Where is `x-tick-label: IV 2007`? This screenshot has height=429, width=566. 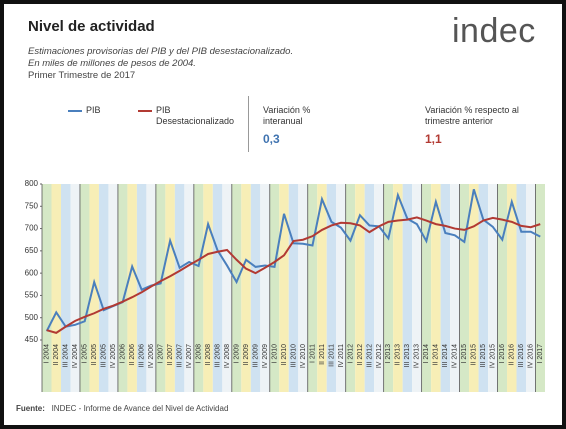
x-tick-label: IV 2007 is located at coordinates (189, 356).